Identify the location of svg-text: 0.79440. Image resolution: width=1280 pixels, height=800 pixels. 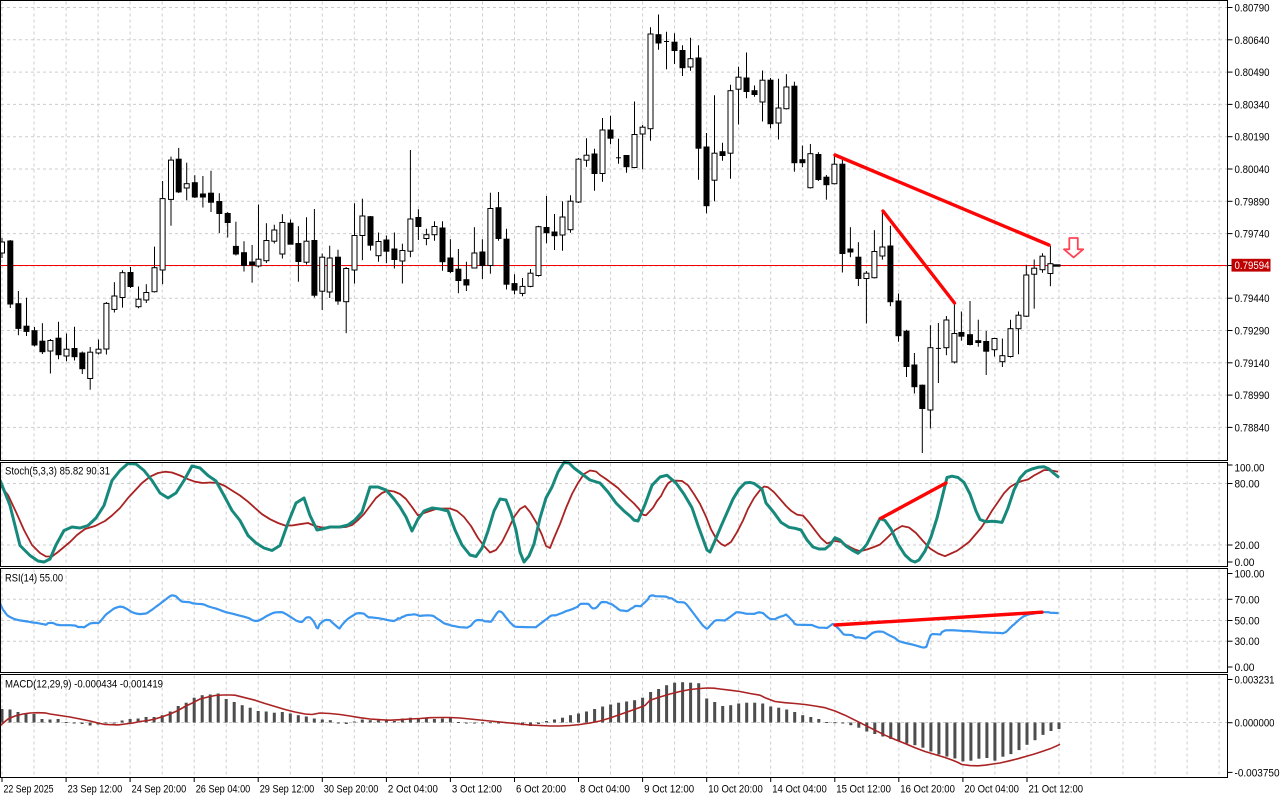
(1252, 299).